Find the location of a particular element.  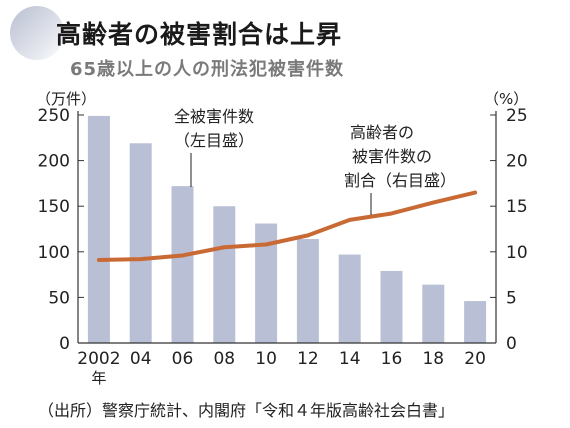

right-tick-label: 15 is located at coordinates (517, 207).